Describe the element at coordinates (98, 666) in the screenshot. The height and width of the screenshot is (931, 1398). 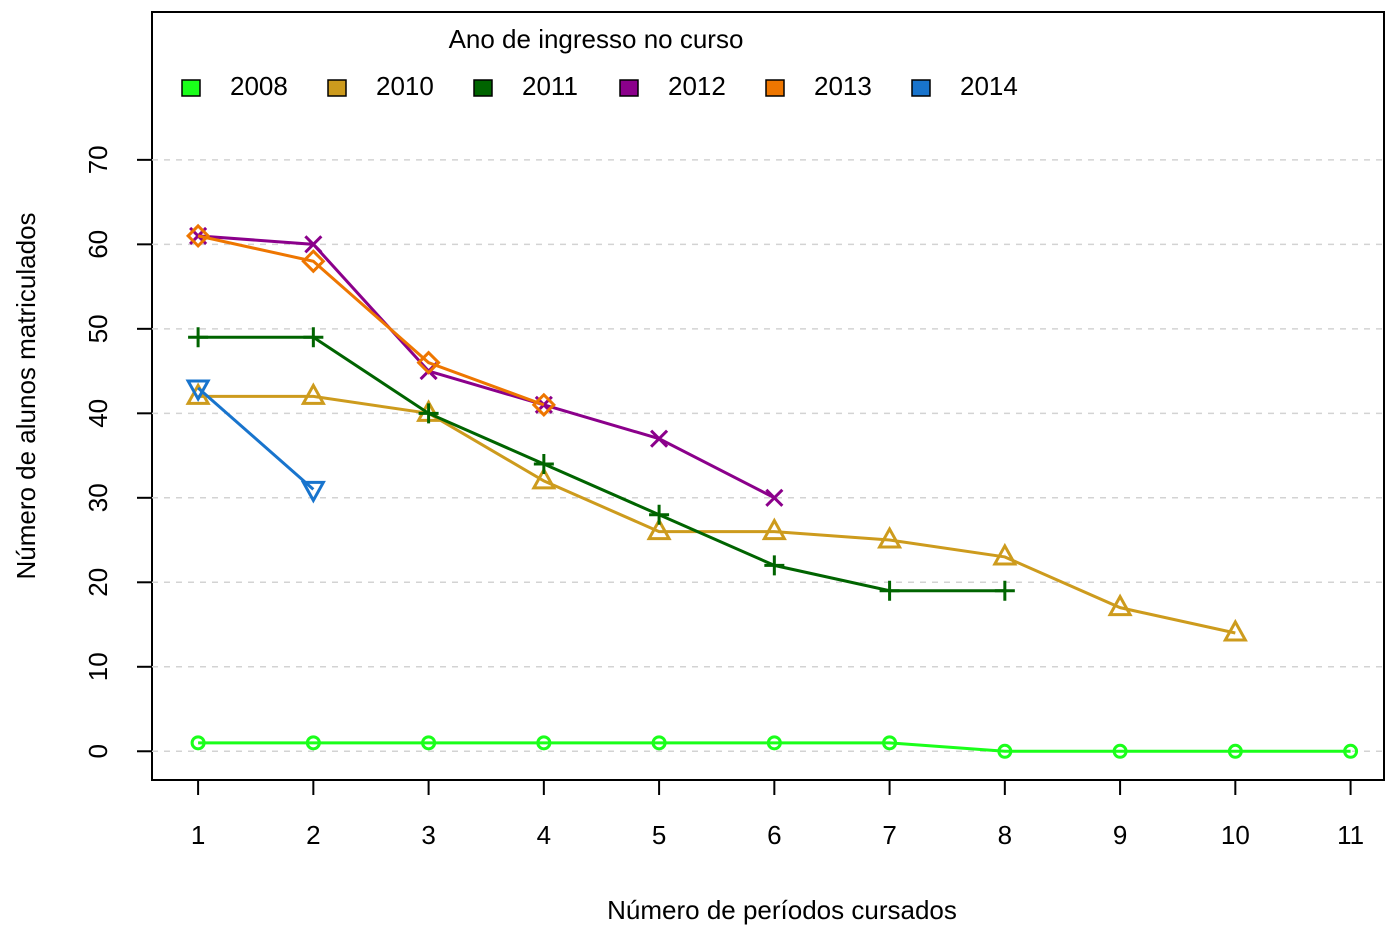
I see `y-tick-label: 10` at that location.